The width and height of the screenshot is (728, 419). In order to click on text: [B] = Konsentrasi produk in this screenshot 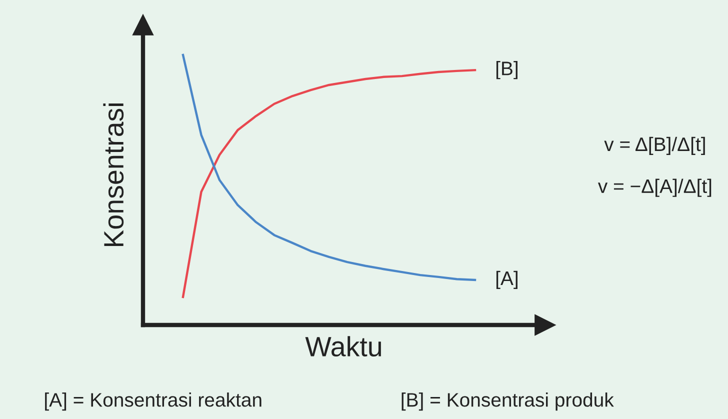, I will do `click(508, 401)`.